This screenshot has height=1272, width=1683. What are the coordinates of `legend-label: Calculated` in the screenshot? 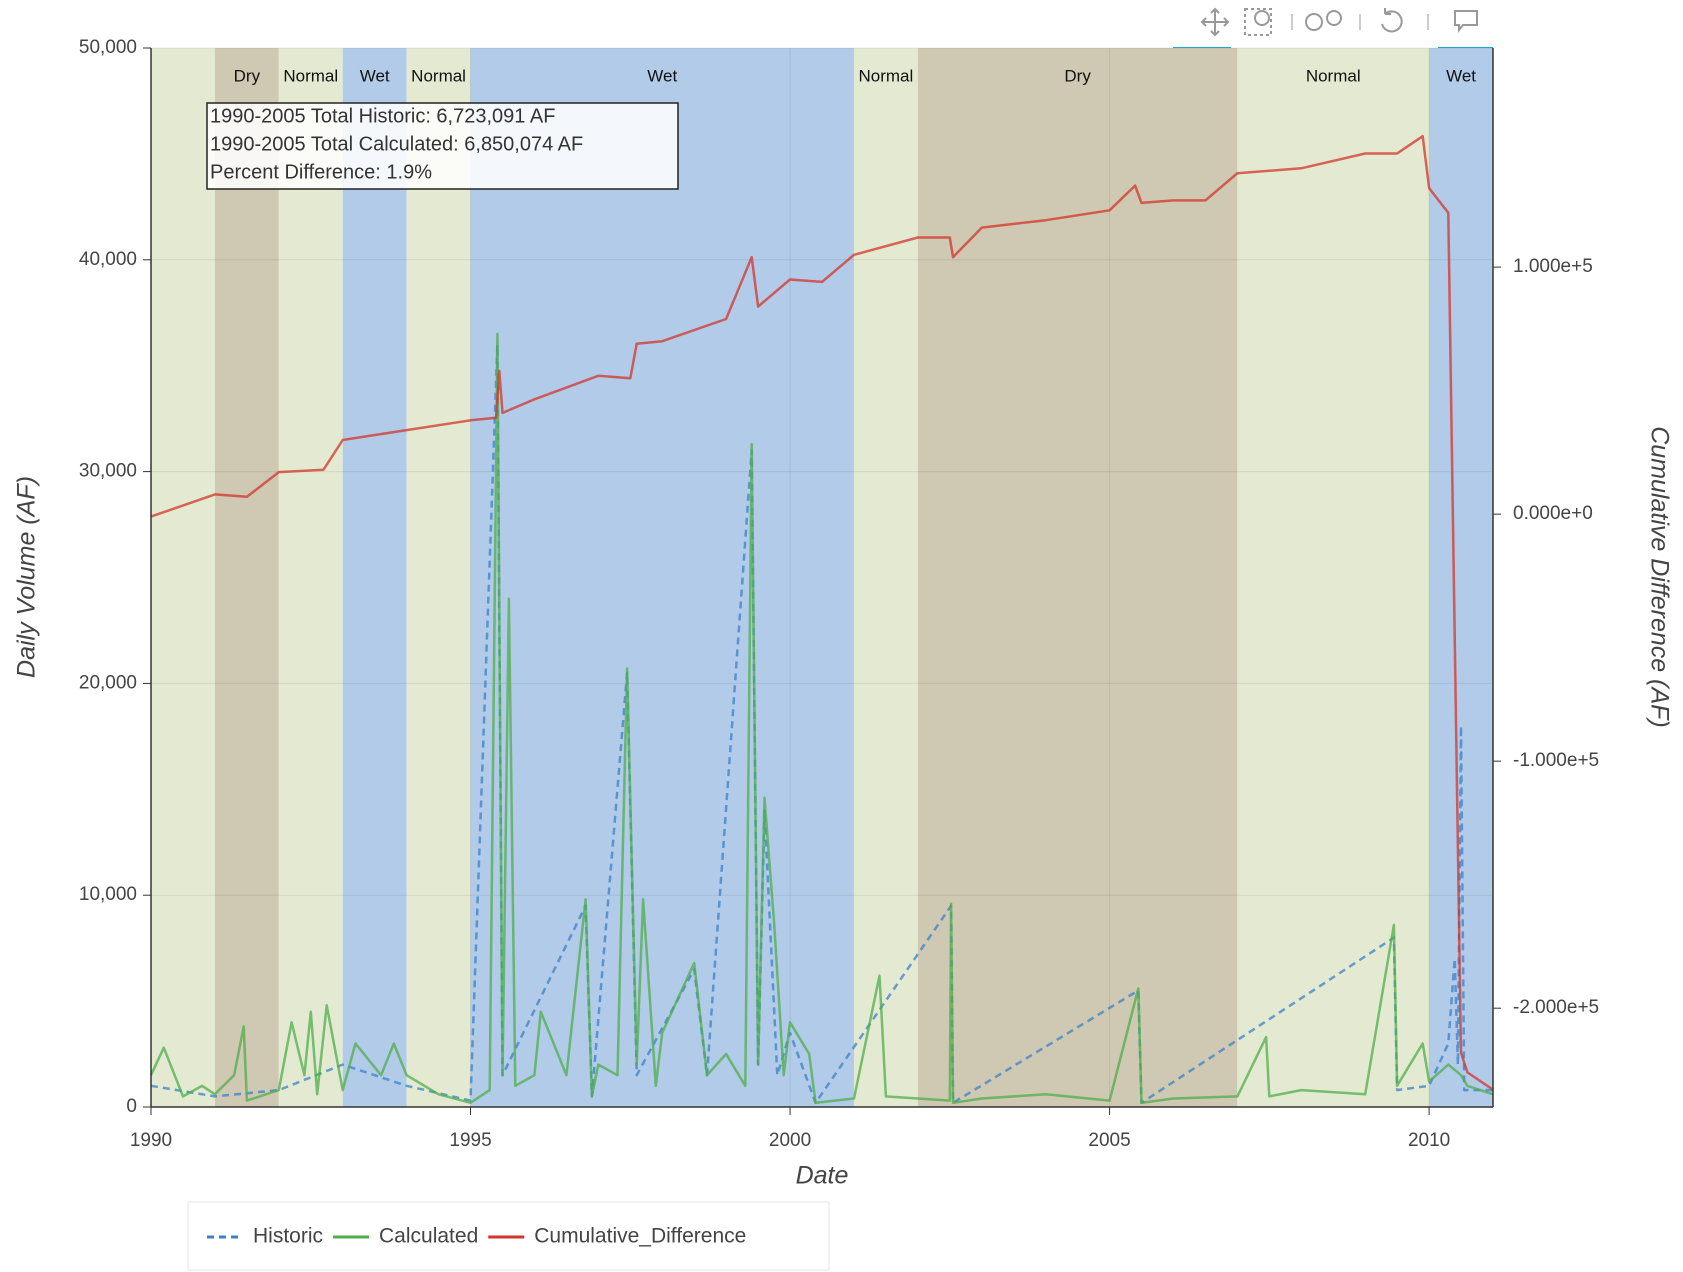 It's located at (428, 1236).